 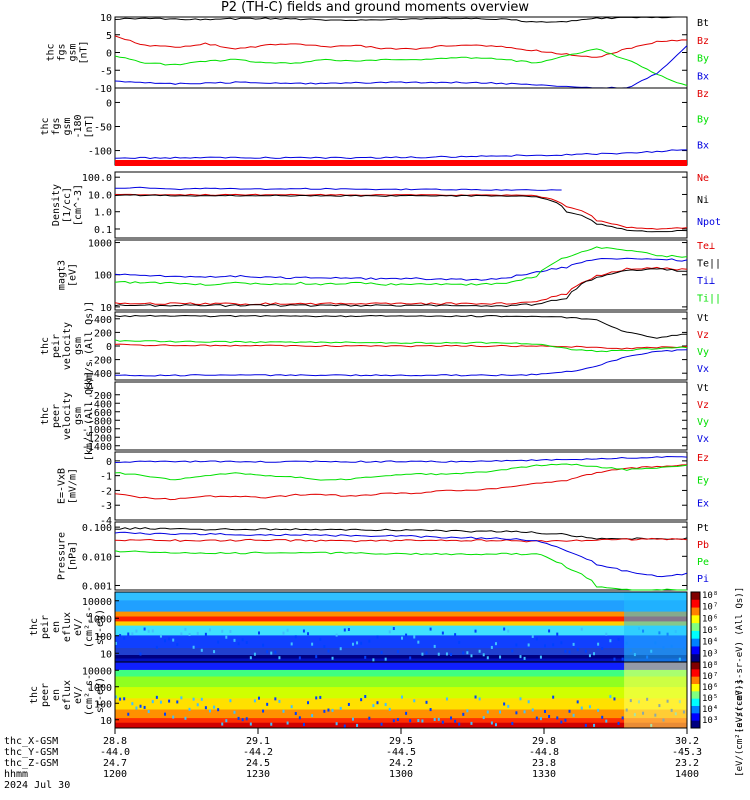 I want to click on peir_spectrogram-ytick-label: 1000, so click(x=100, y=619).